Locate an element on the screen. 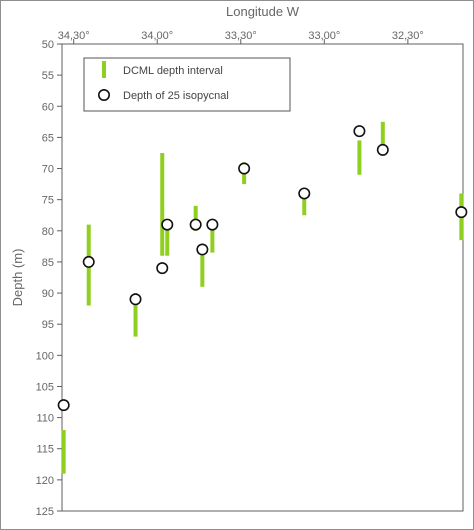  y-tick-label: 110 is located at coordinates (45, 419).